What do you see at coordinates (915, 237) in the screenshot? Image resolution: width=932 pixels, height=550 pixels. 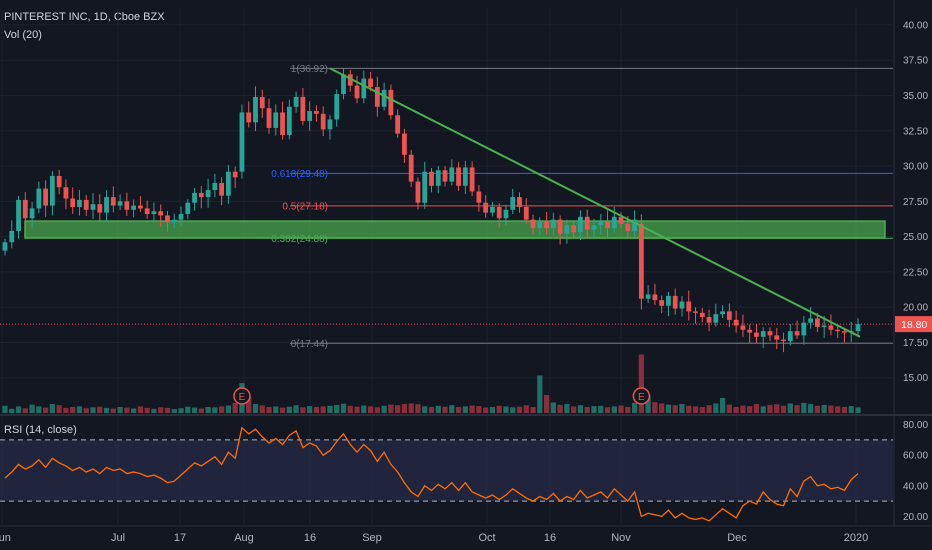 I see `price-tick-label: 25.00` at bounding box center [915, 237].